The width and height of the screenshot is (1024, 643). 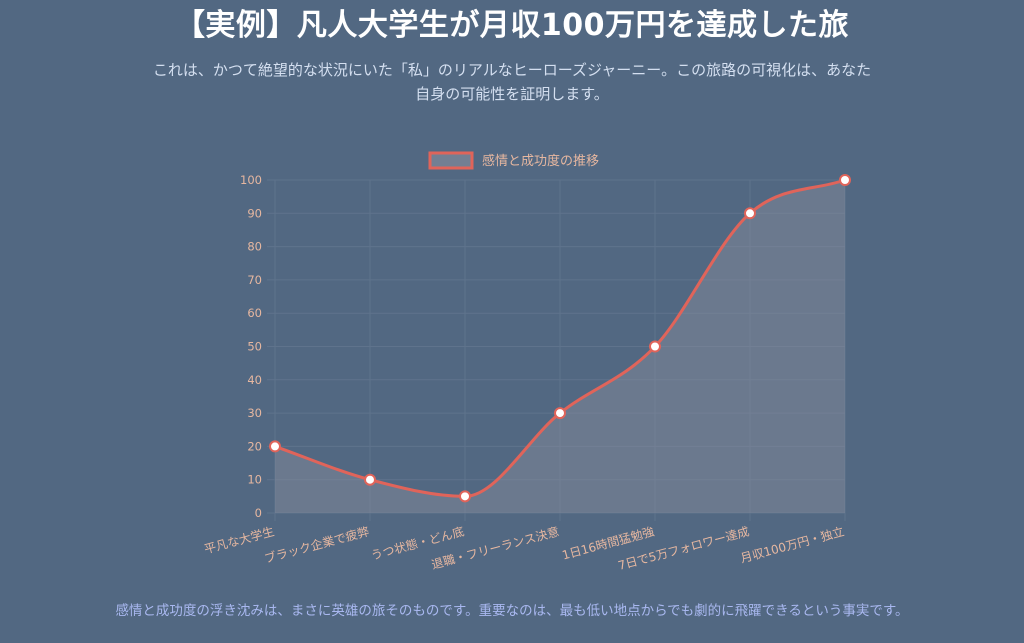 I want to click on y-tick-label: 80, so click(x=254, y=247).